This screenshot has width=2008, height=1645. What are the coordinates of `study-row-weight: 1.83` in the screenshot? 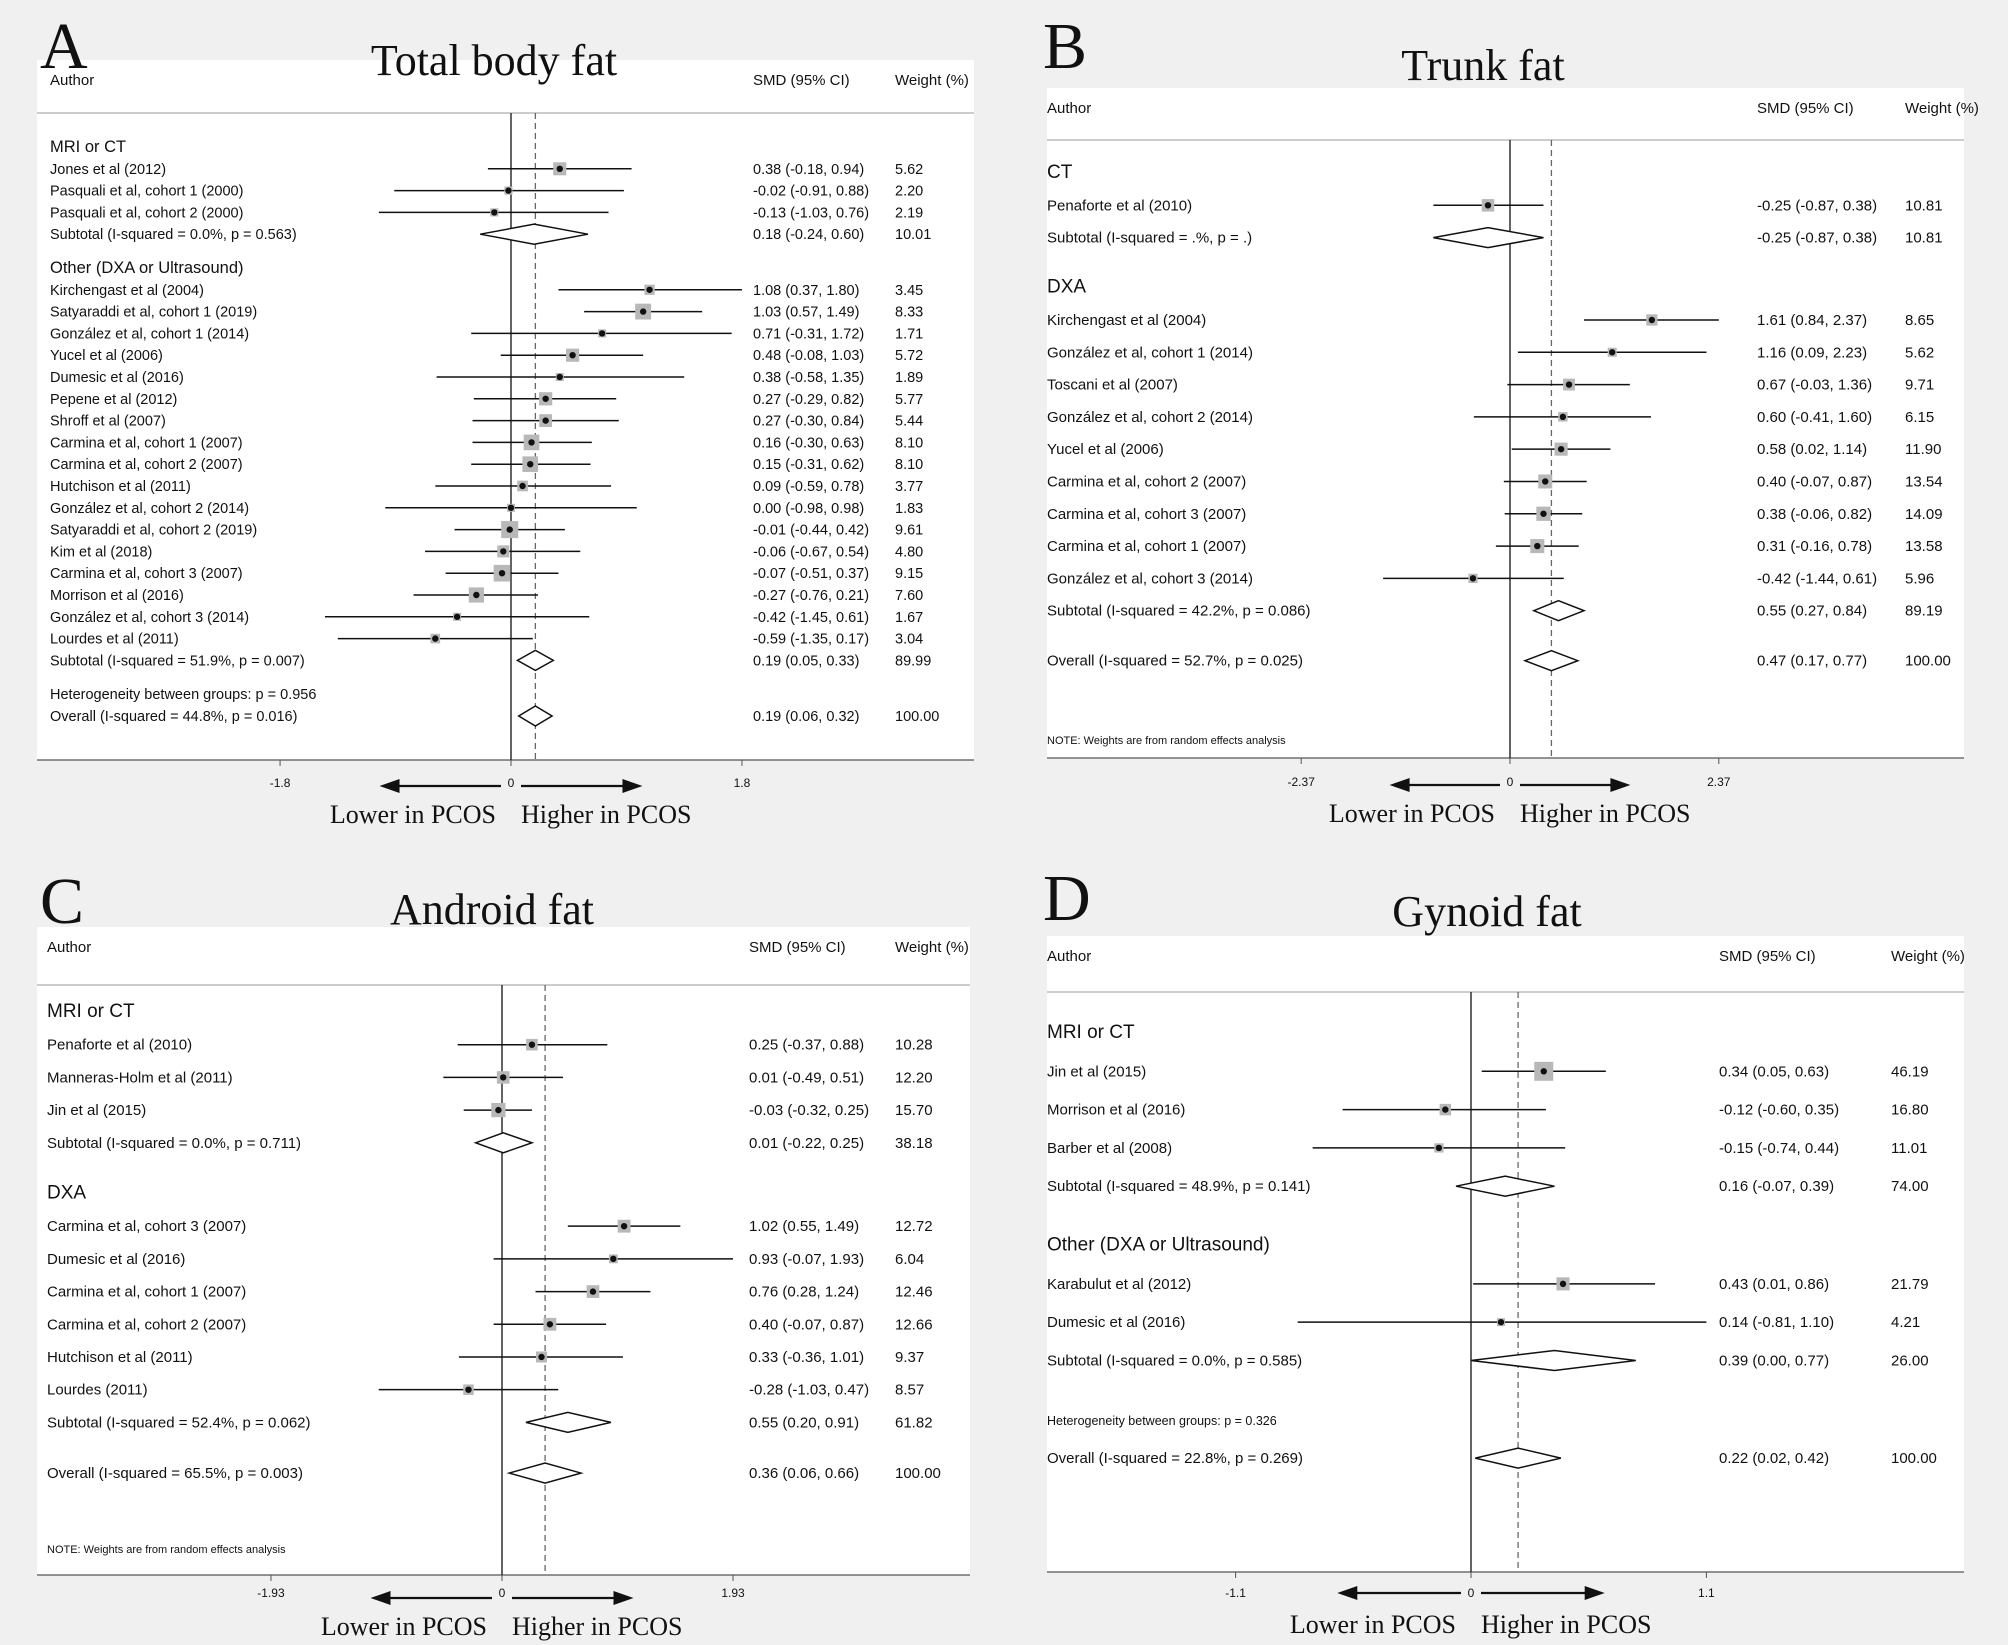 It's located at (909, 509).